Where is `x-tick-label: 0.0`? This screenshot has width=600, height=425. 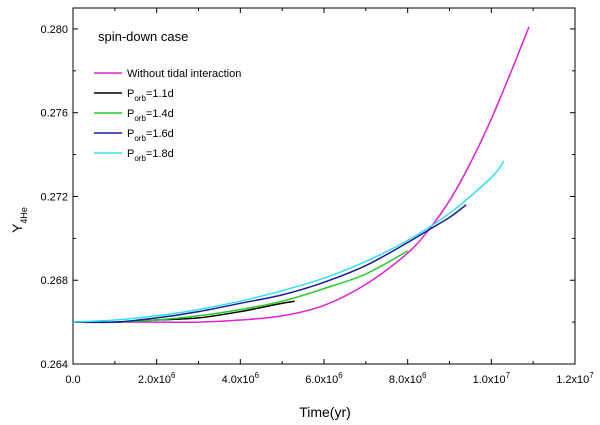 x-tick-label: 0.0 is located at coordinates (72, 380).